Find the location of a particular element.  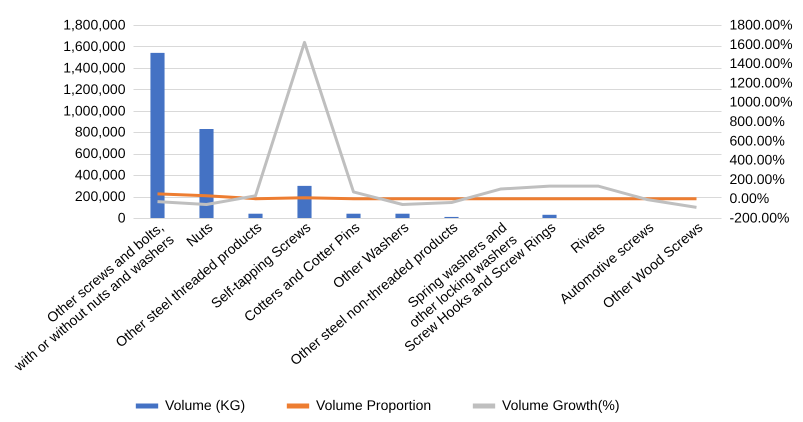

y2-tick-label: 600.00% is located at coordinates (757, 140).